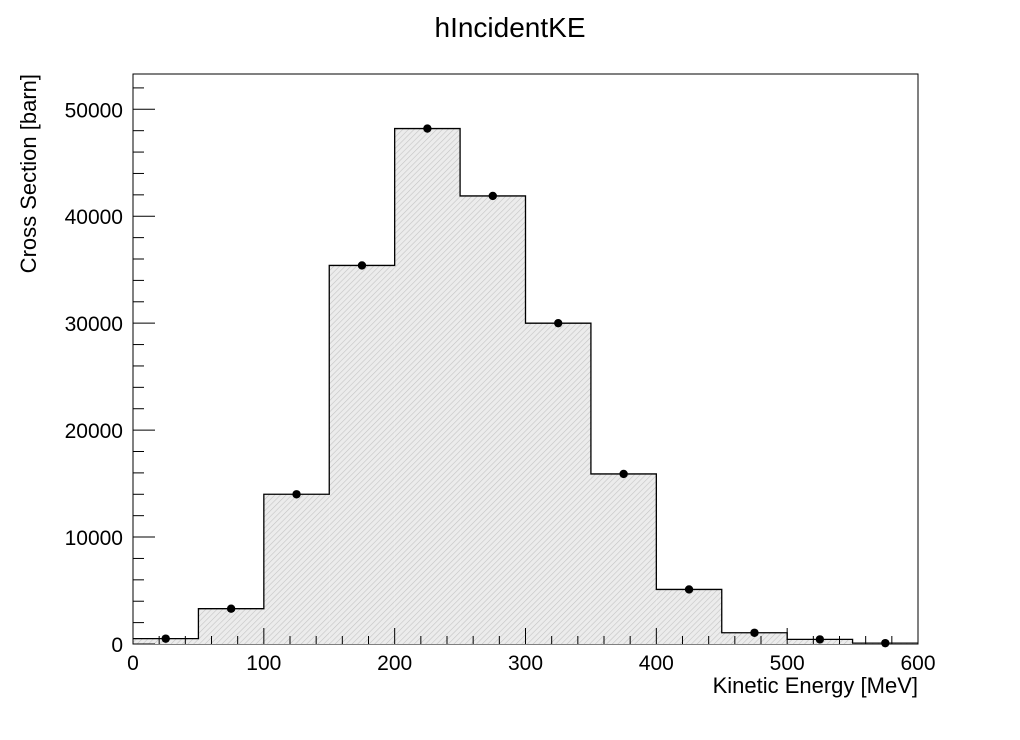 The image size is (1020, 740). What do you see at coordinates (94, 324) in the screenshot?
I see `y-tick-label: 30000` at bounding box center [94, 324].